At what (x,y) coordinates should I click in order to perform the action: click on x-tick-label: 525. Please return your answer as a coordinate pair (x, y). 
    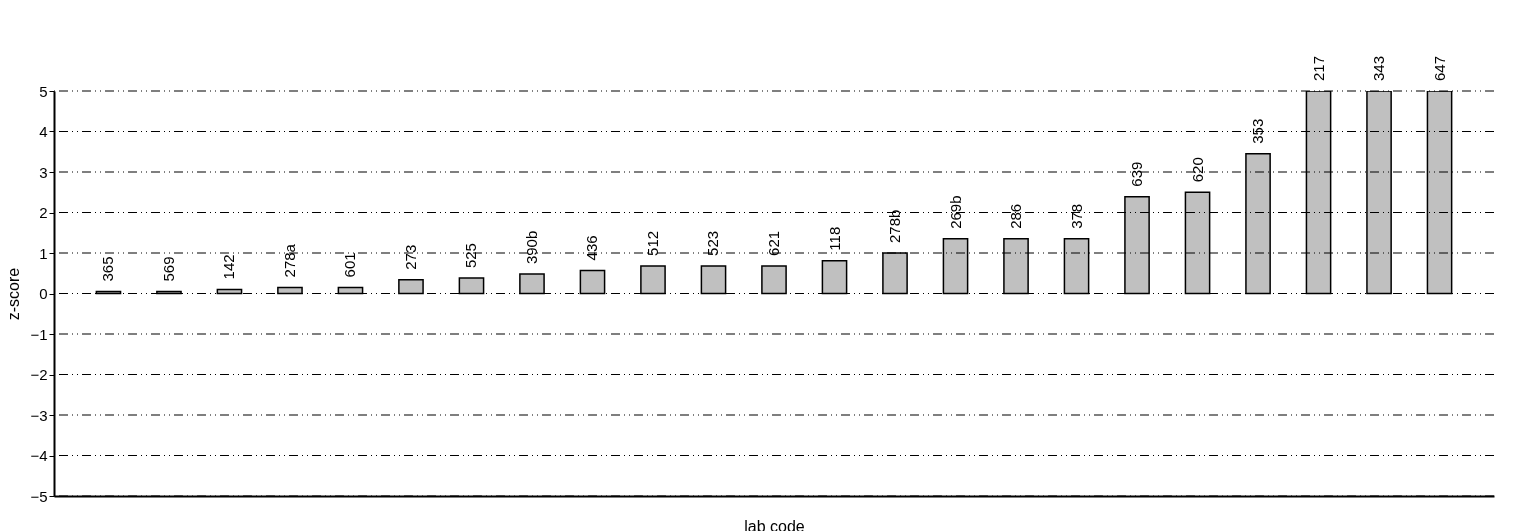
    Looking at the image, I should click on (471, 256).